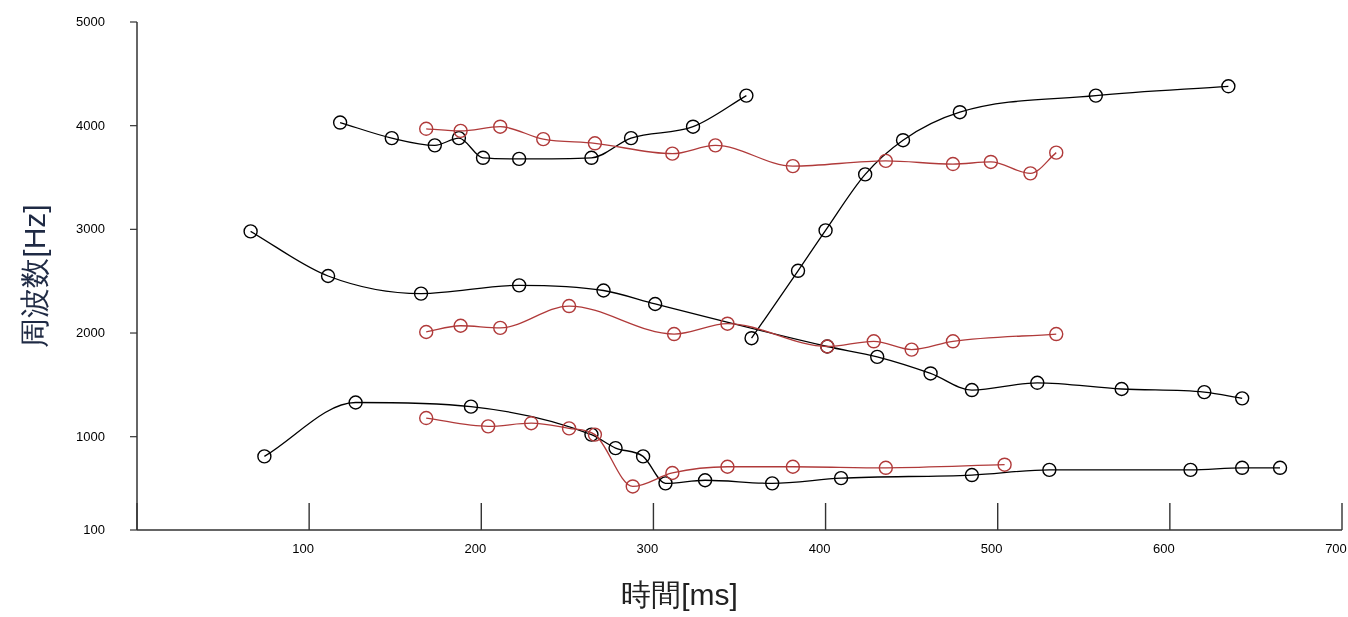 The image size is (1348, 617). I want to click on x-tick-label: 300, so click(647, 548).